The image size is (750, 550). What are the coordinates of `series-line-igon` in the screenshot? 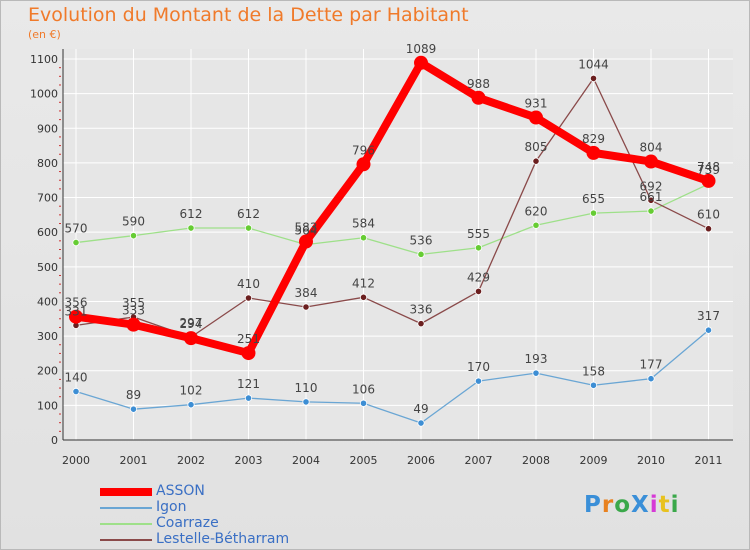 It's located at (392, 376).